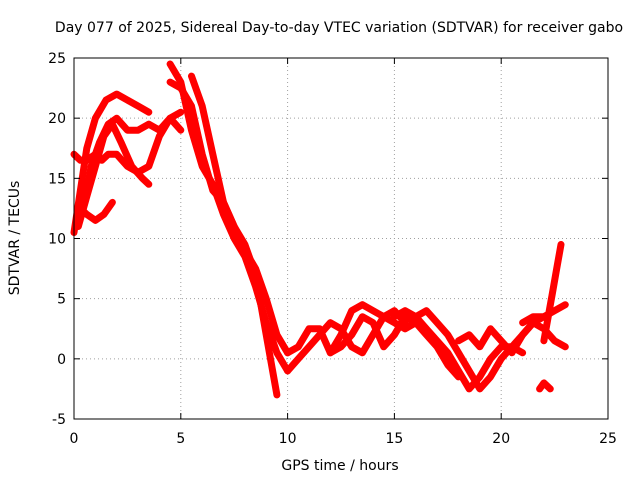 Image resolution: width=640 pixels, height=480 pixels. I want to click on y-tick-label: 10, so click(57, 240).